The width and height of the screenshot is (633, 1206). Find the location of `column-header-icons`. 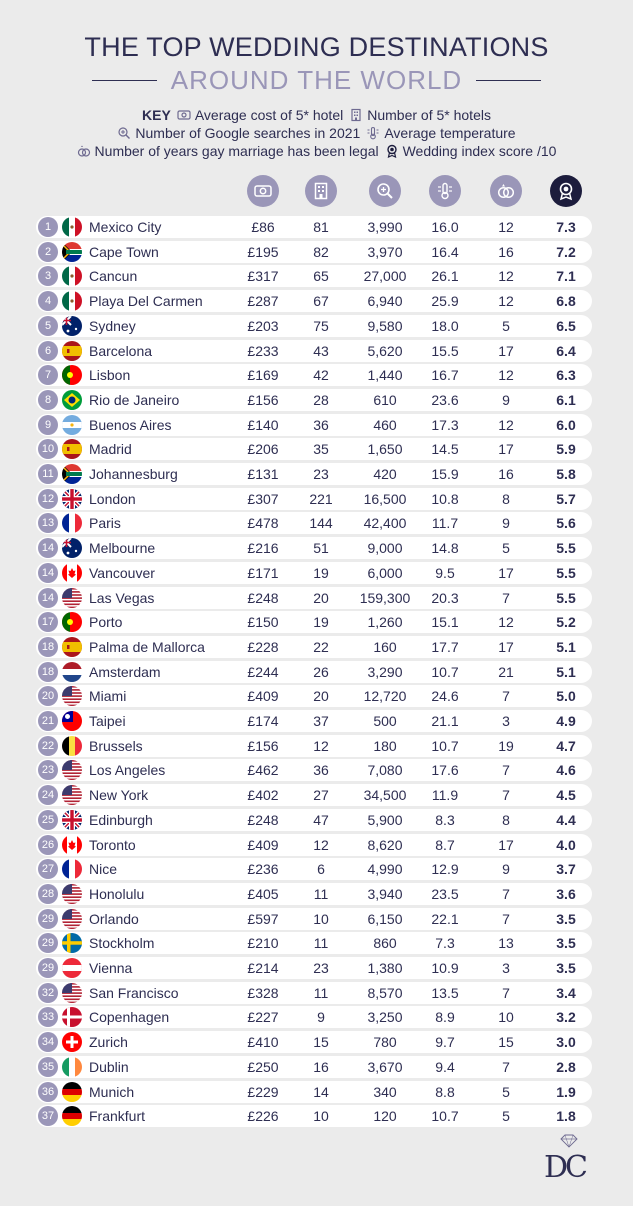

column-header-icons is located at coordinates (316, 191).